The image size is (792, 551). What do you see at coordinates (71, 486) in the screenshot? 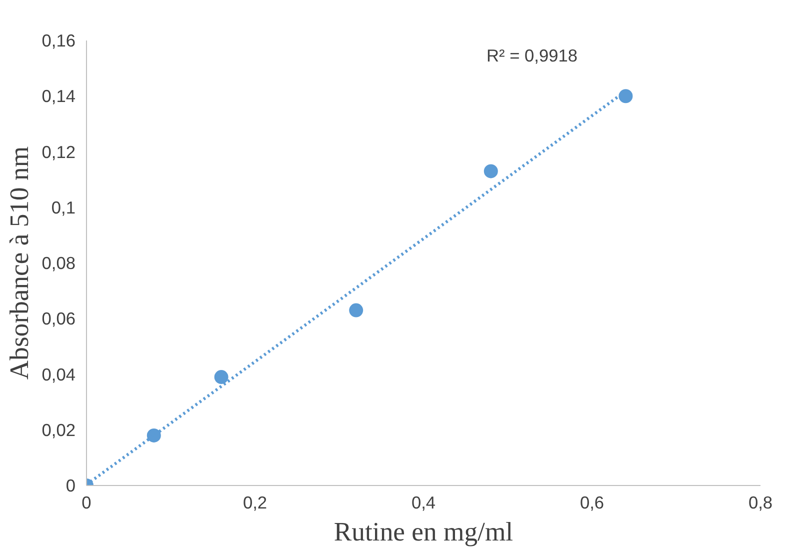
I see `y-tick-label: 0` at bounding box center [71, 486].